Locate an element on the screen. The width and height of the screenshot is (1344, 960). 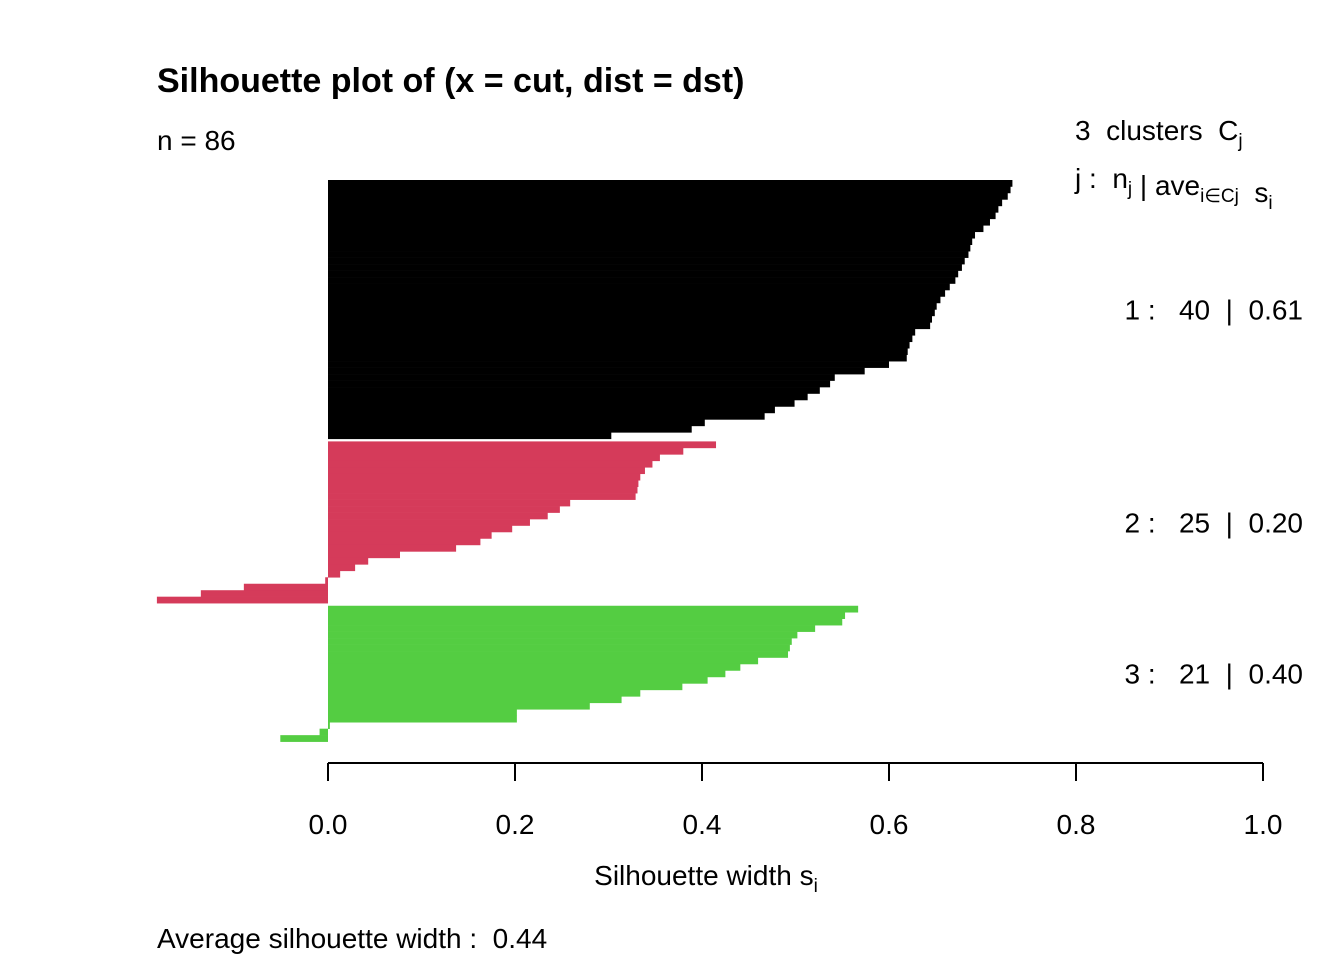
cluster-stats: : 21 | 0.40 is located at coordinates (1221, 674).